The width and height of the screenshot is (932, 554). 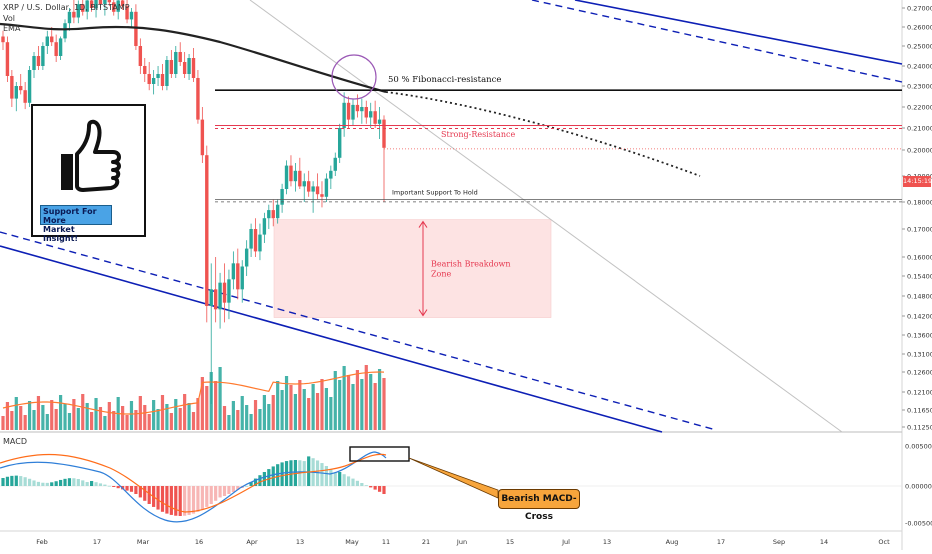 I want to click on support-cta-box: Support For More Market Insight!, so click(x=76, y=224).